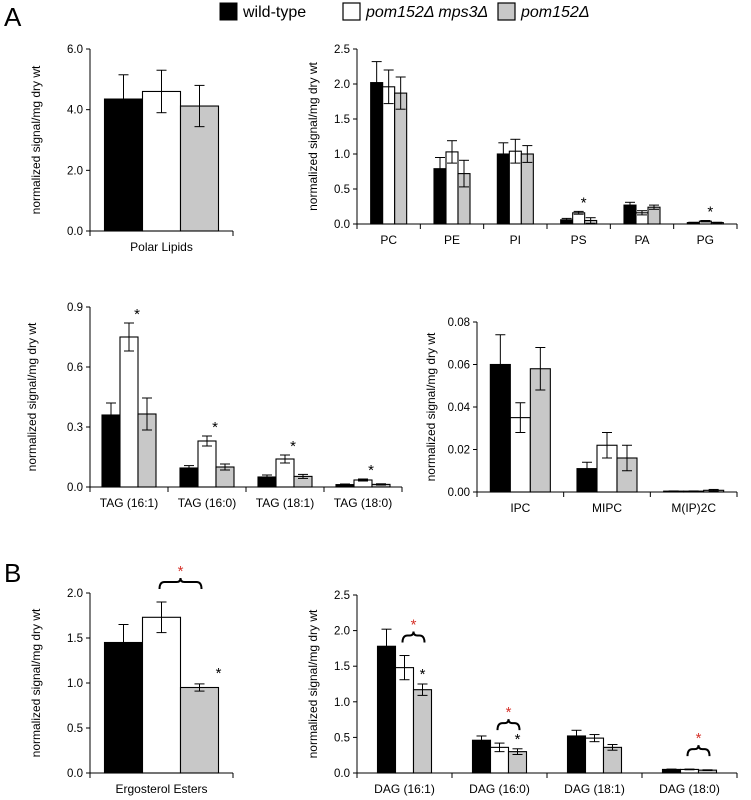 This screenshot has height=800, width=751. What do you see at coordinates (75, 428) in the screenshot?
I see `y-tick-label: 0.3` at bounding box center [75, 428].